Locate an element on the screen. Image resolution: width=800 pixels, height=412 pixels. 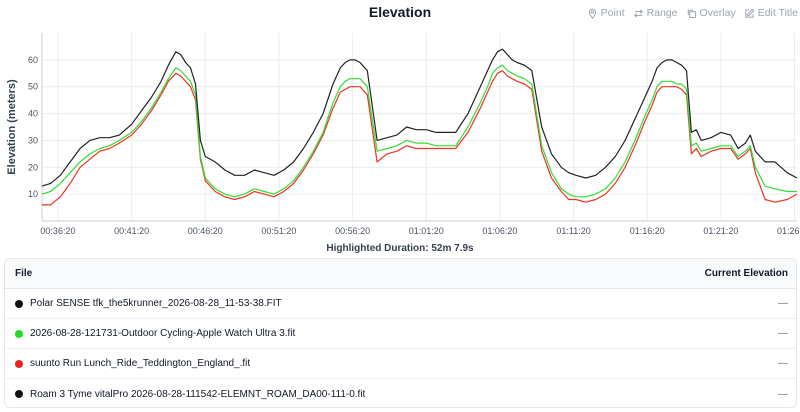
chart-title: Elevation is located at coordinates (400, 12).